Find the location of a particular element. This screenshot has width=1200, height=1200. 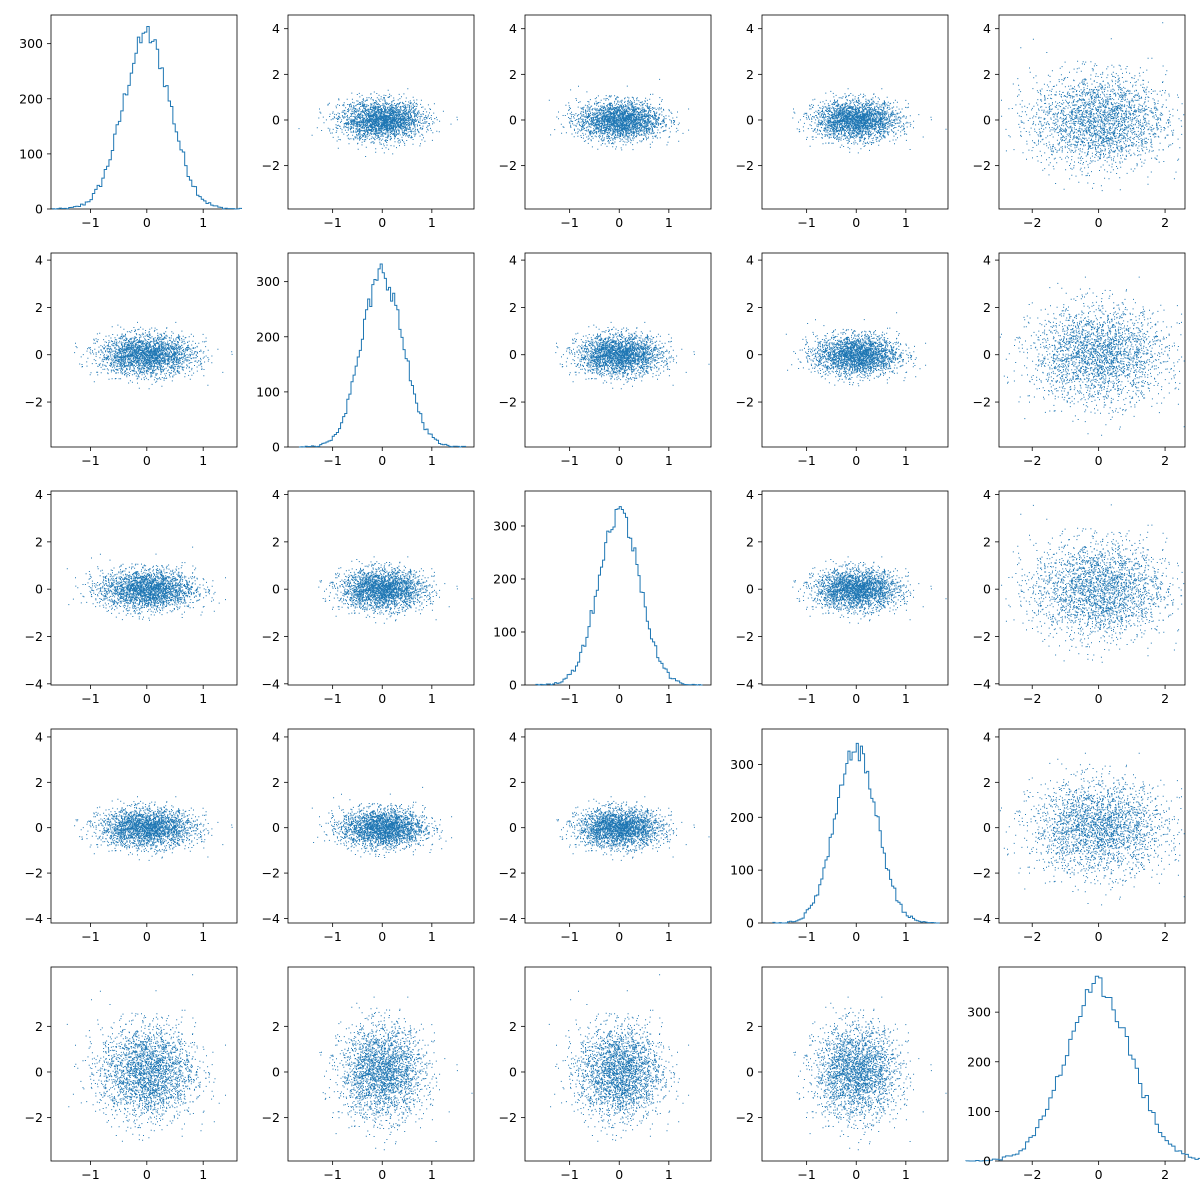

panel-r1-c2: −1 0 1 −2 0 2 4 is located at coordinates (368, 122).